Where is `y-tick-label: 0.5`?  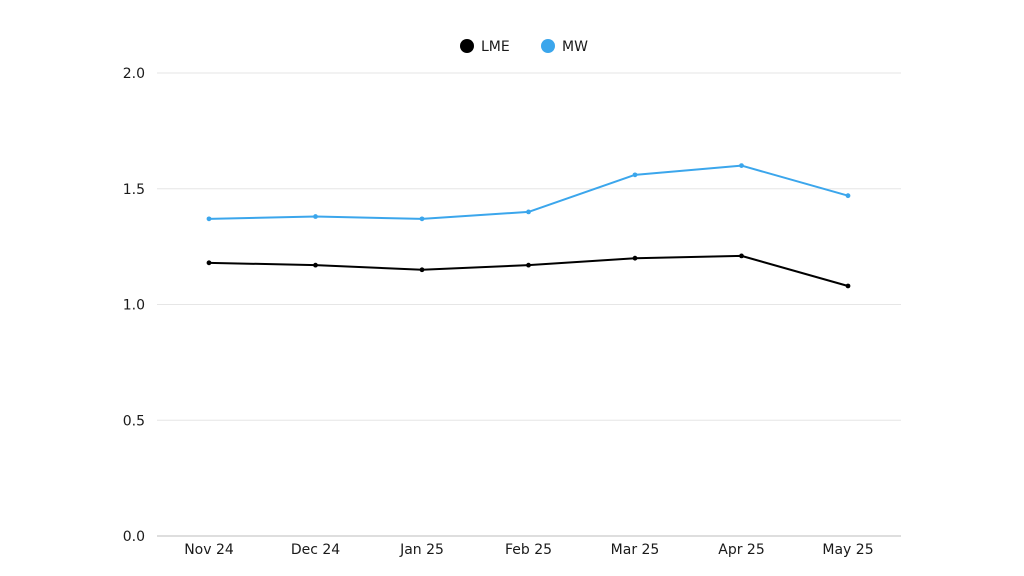 y-tick-label: 0.5 is located at coordinates (134, 421).